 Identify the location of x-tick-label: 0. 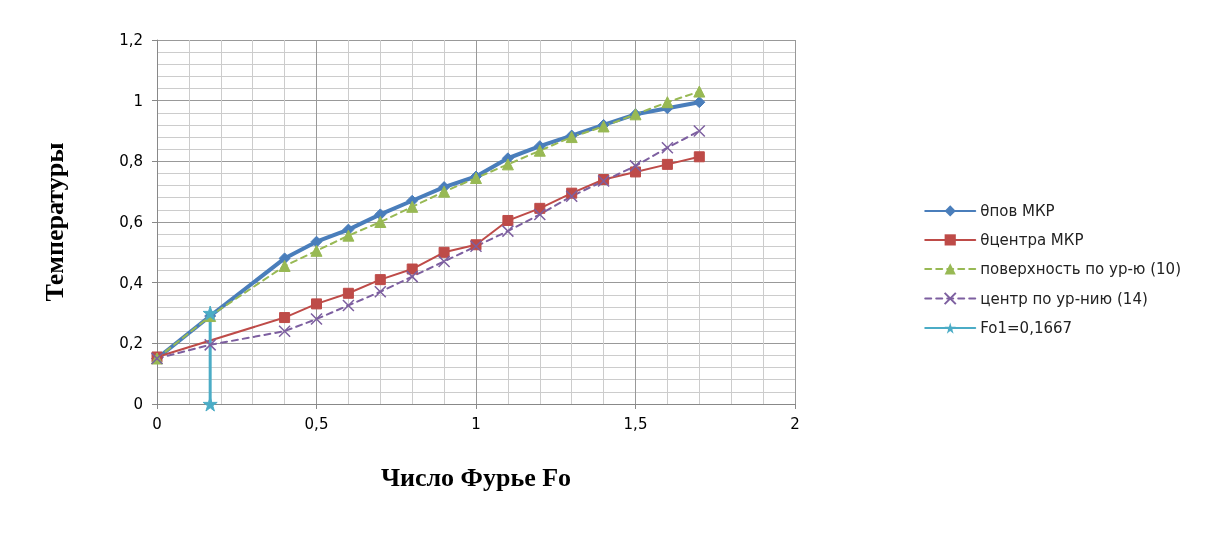
(157, 423).